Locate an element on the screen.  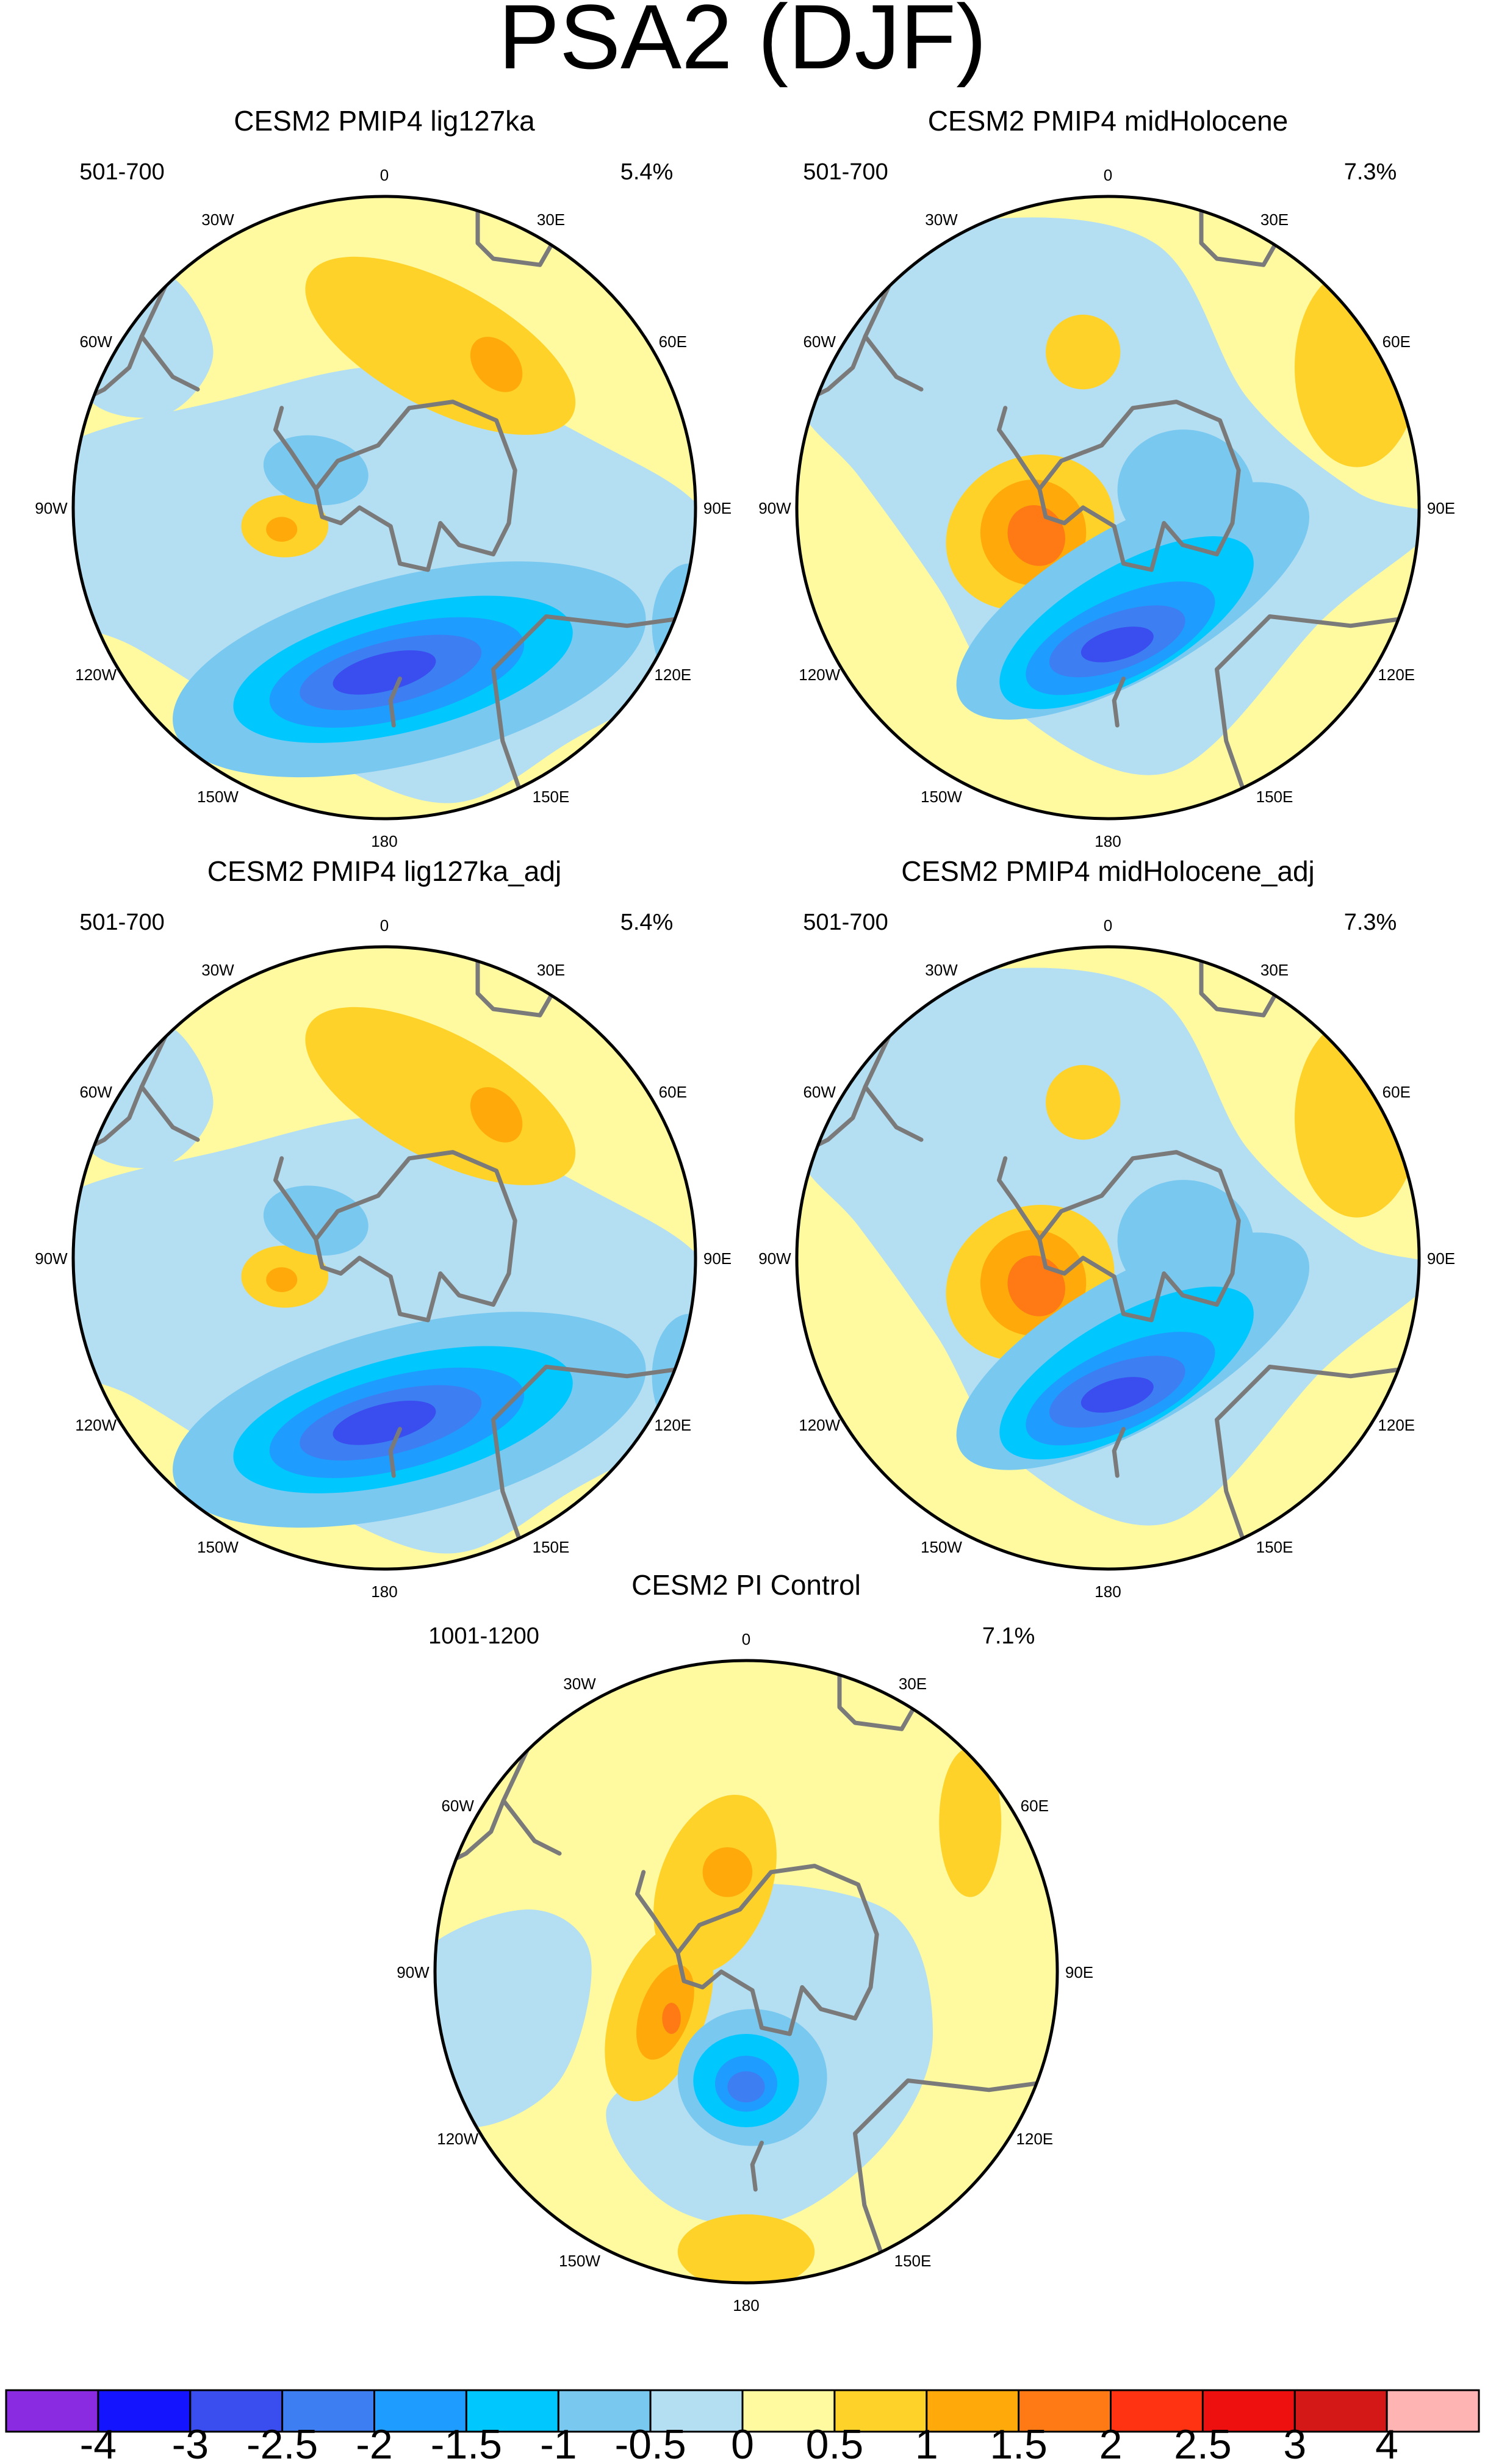
longitude-label: 90E is located at coordinates (718, 508).